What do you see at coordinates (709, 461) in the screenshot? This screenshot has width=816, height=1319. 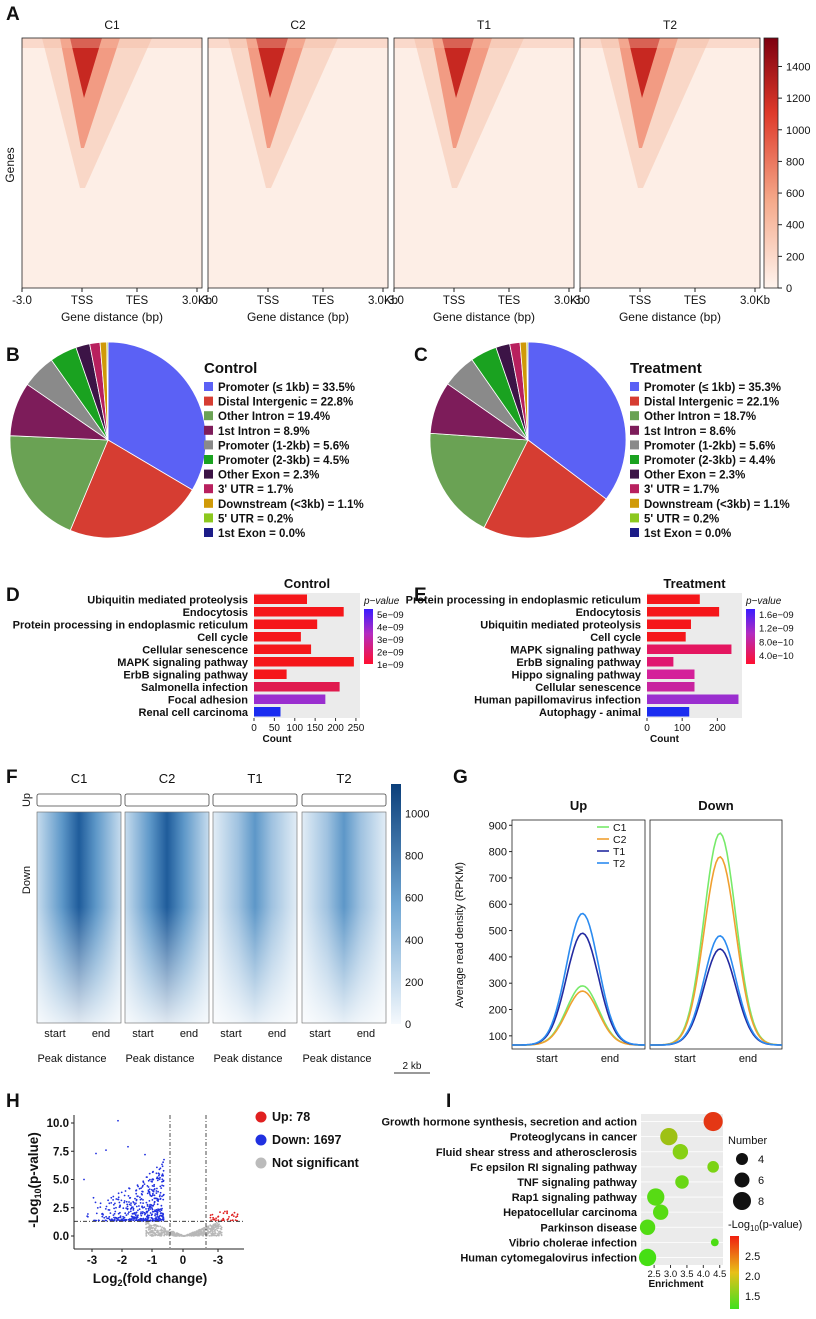 I see `legend-label: Promoter (2-3kb) = 4.4%` at bounding box center [709, 461].